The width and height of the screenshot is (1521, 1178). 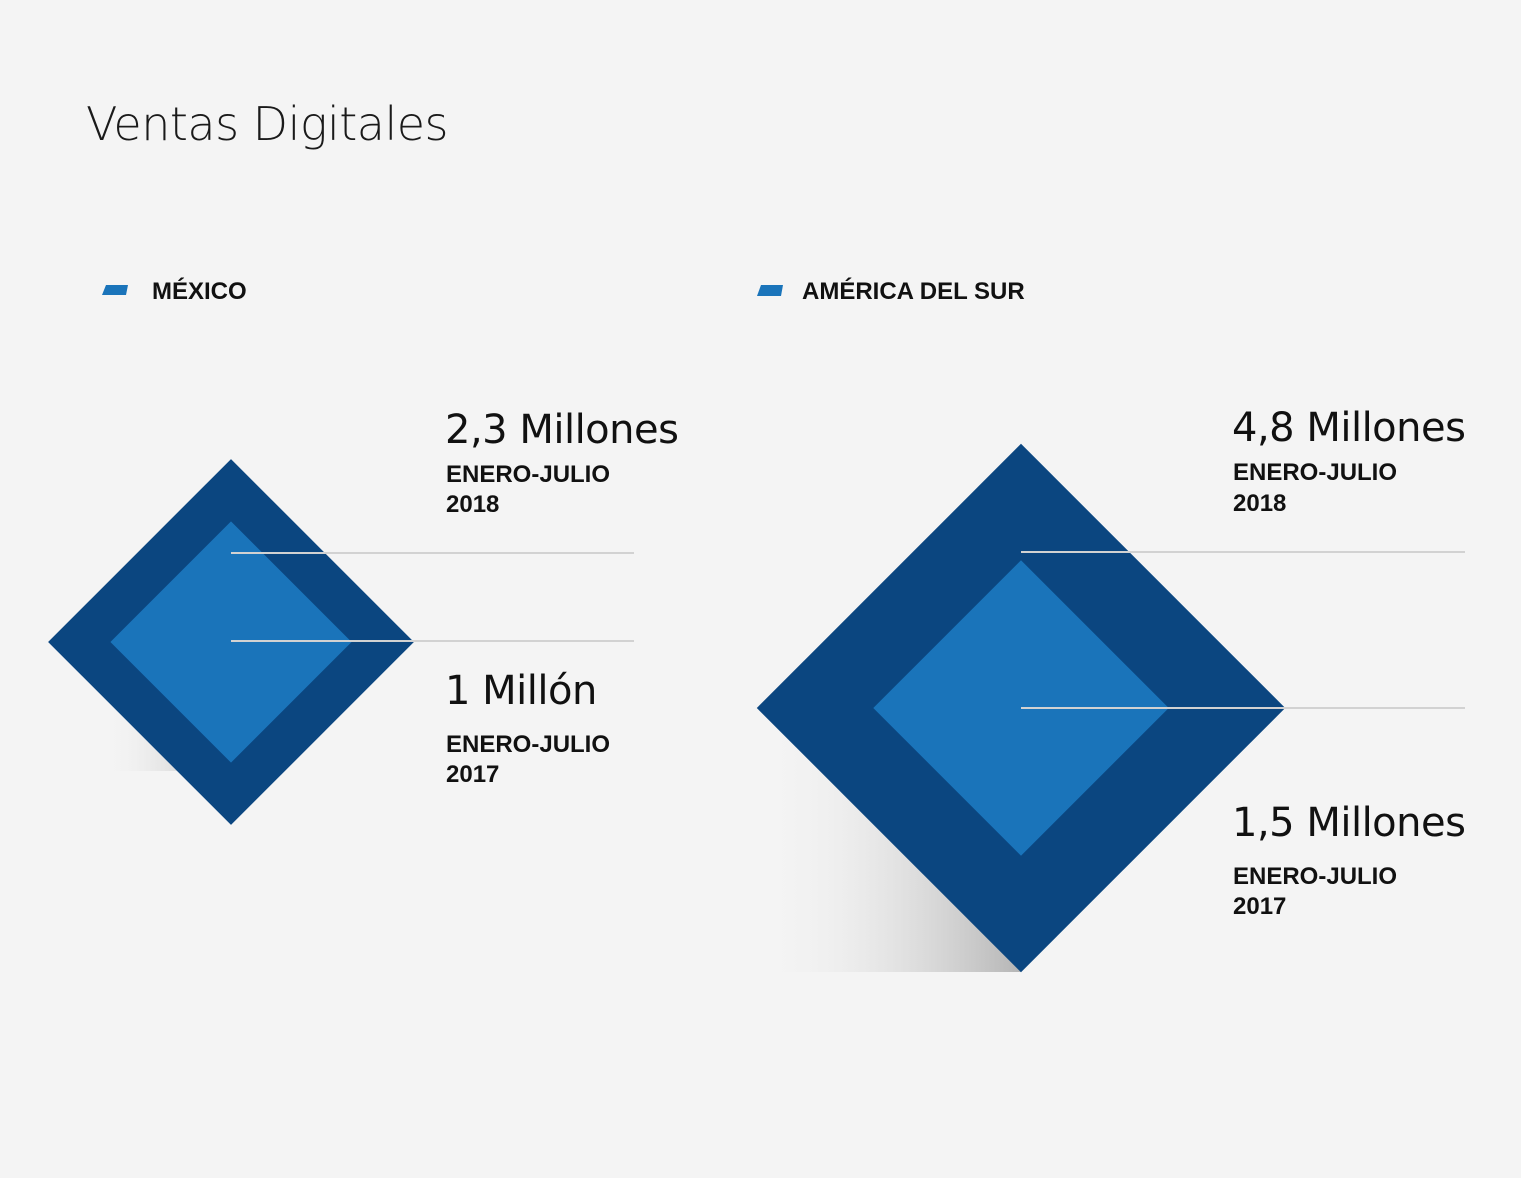 What do you see at coordinates (528, 744) in the screenshot?
I see `period-label-mexico-2017-line1: ENERO-JULIO` at bounding box center [528, 744].